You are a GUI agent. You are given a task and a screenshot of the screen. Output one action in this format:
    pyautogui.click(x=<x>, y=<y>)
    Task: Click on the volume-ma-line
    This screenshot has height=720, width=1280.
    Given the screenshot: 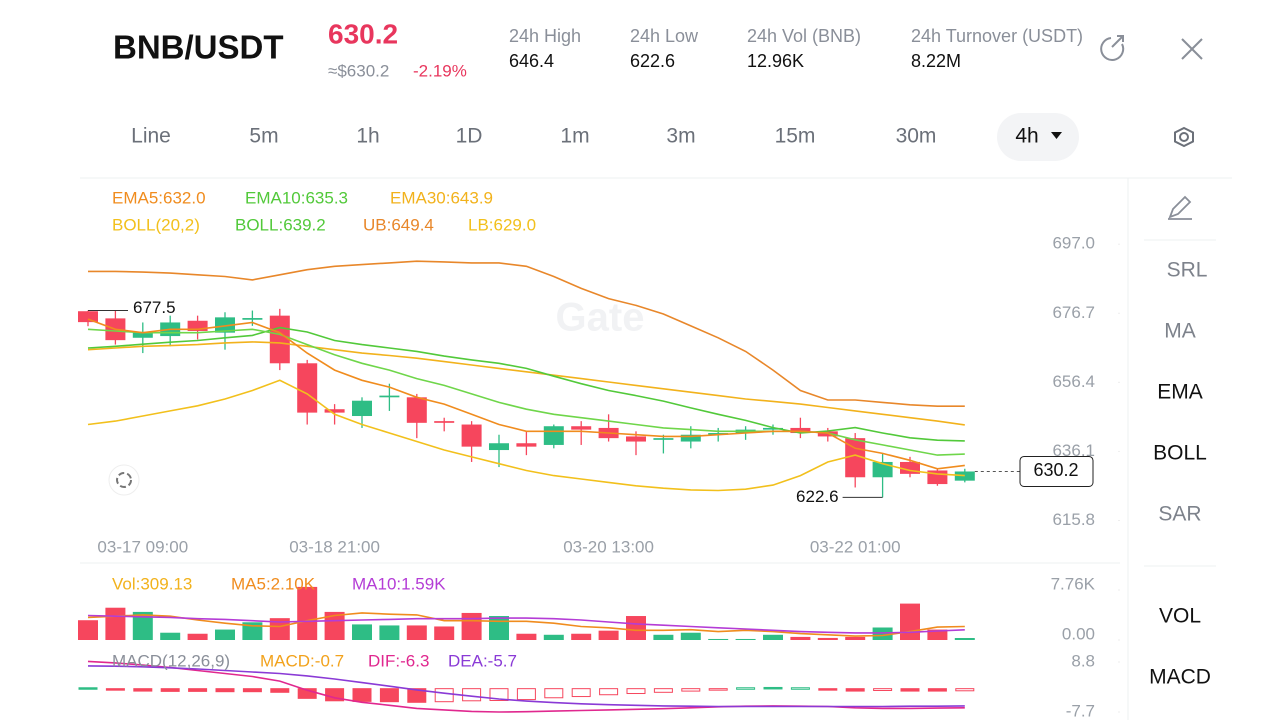 What is the action you would take?
    pyautogui.click(x=526, y=624)
    